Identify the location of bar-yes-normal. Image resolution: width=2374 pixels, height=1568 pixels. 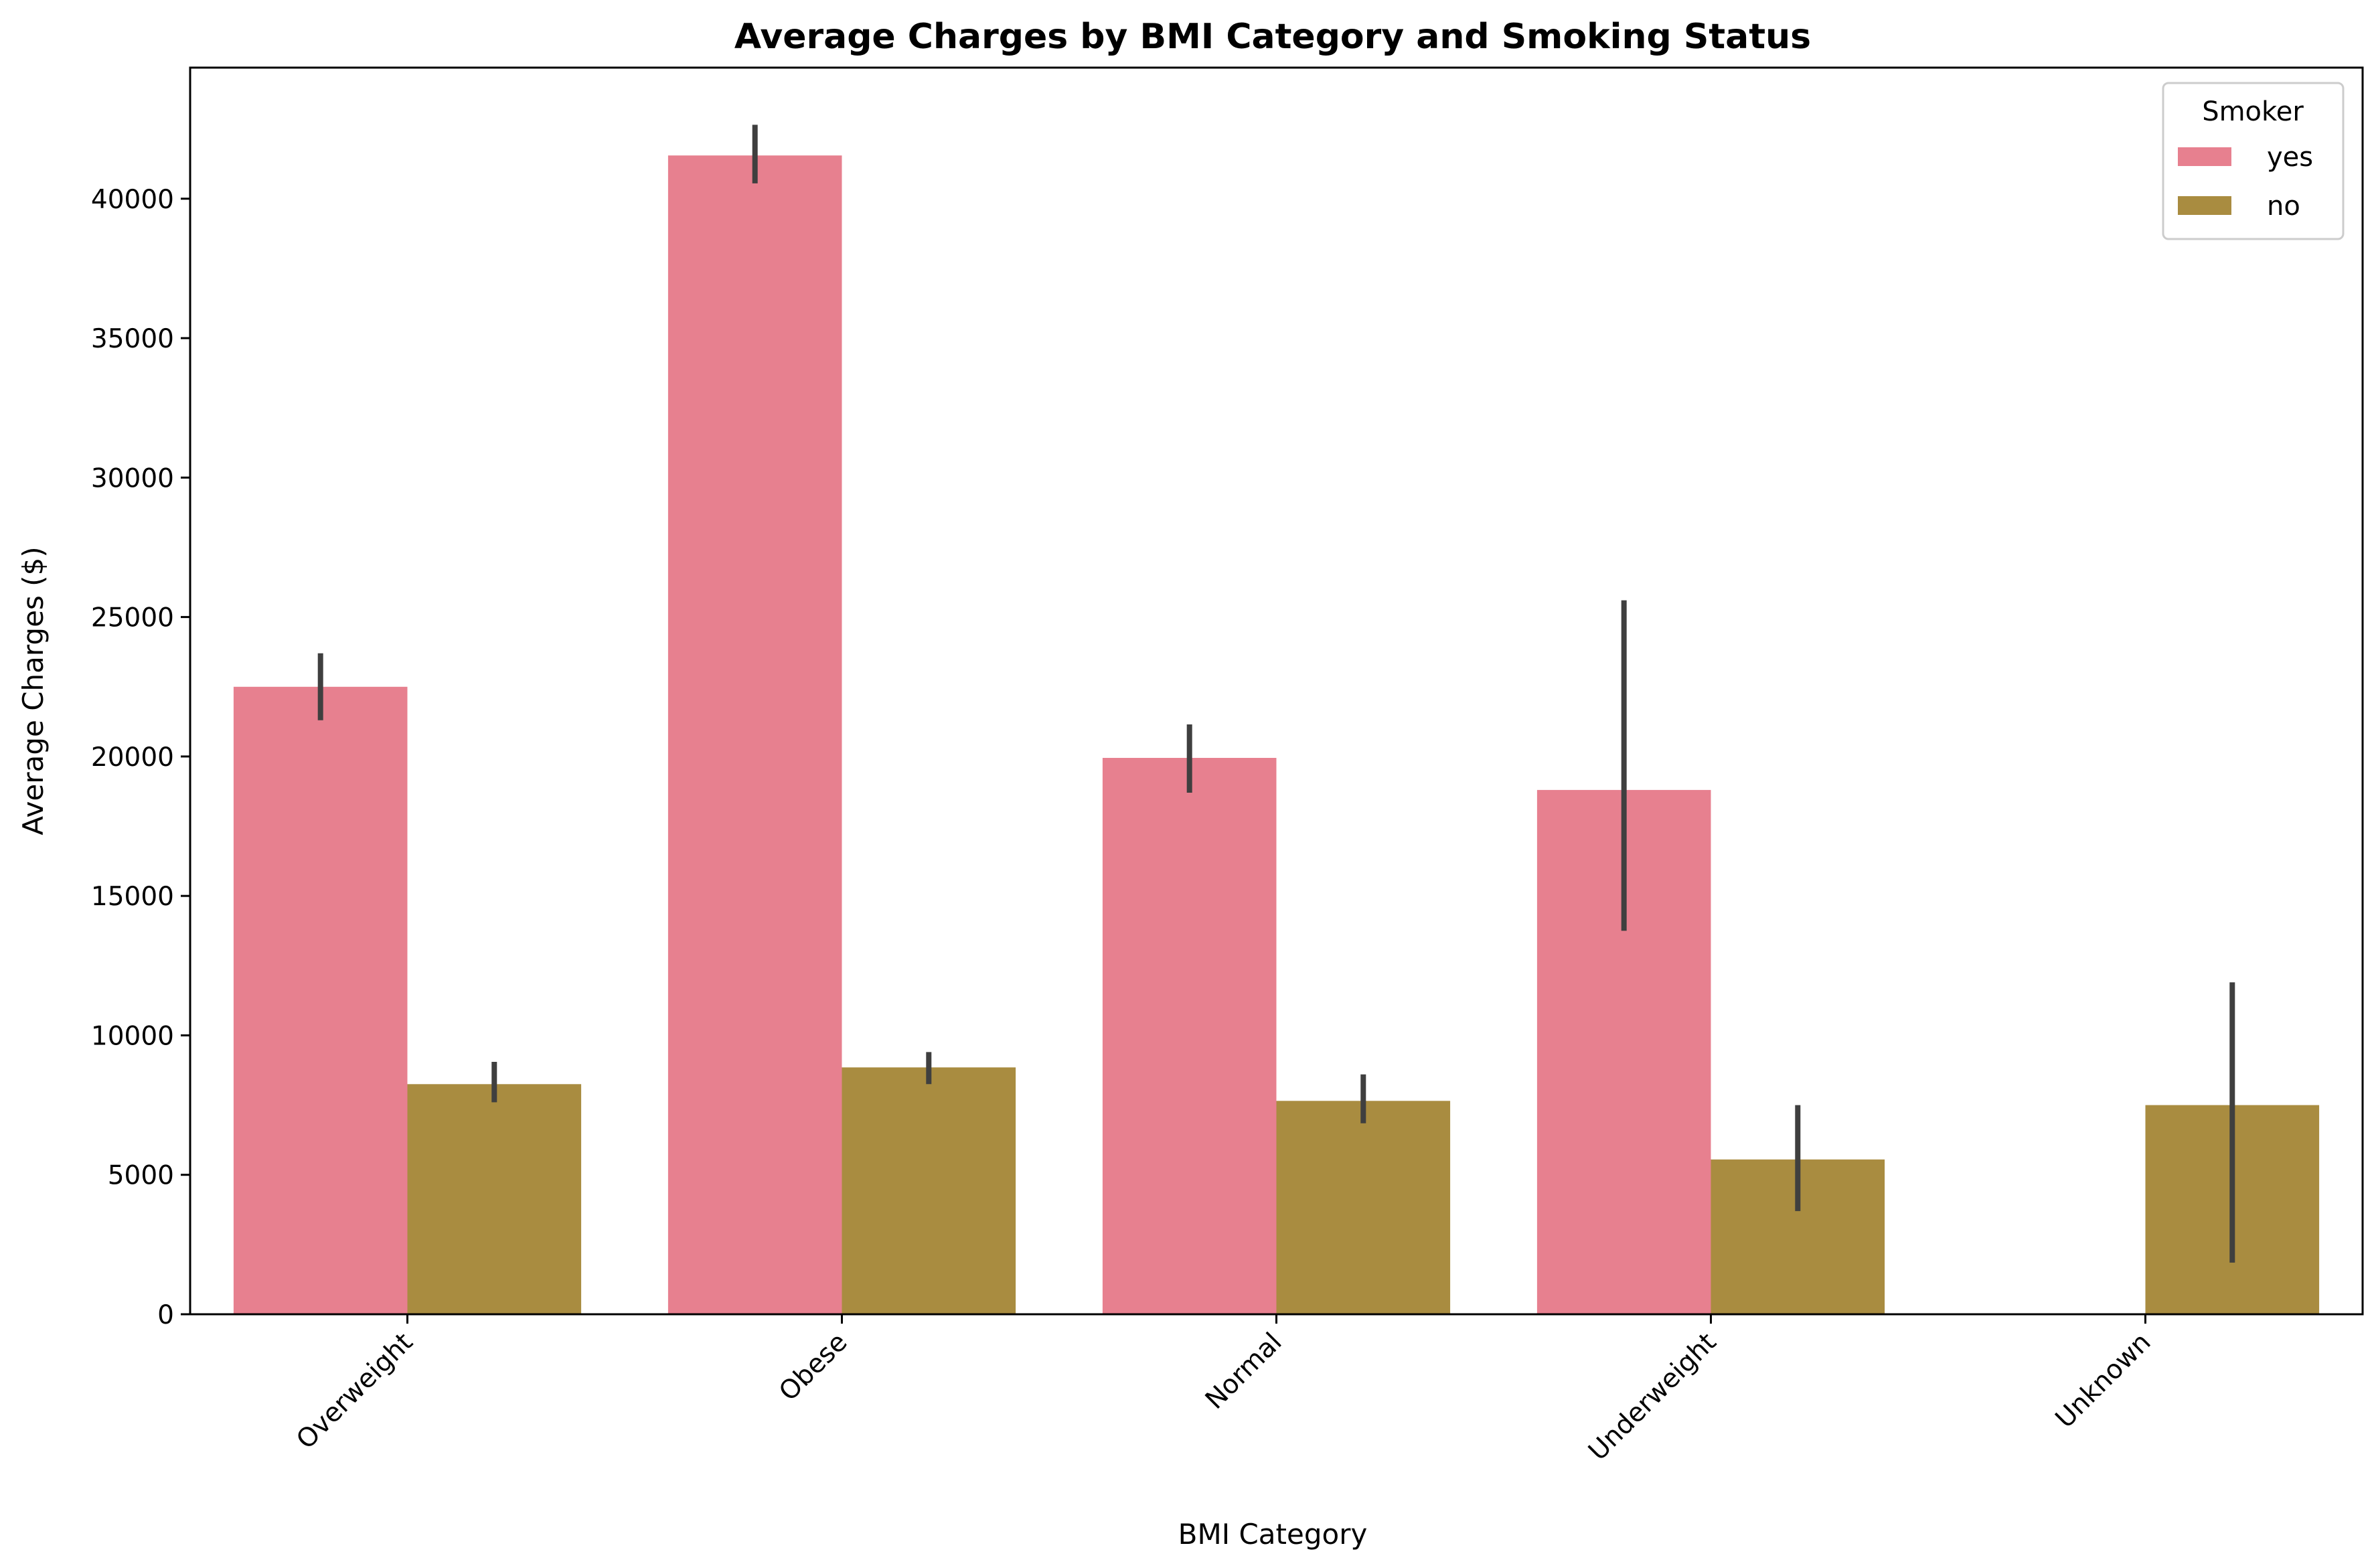
(1189, 1036).